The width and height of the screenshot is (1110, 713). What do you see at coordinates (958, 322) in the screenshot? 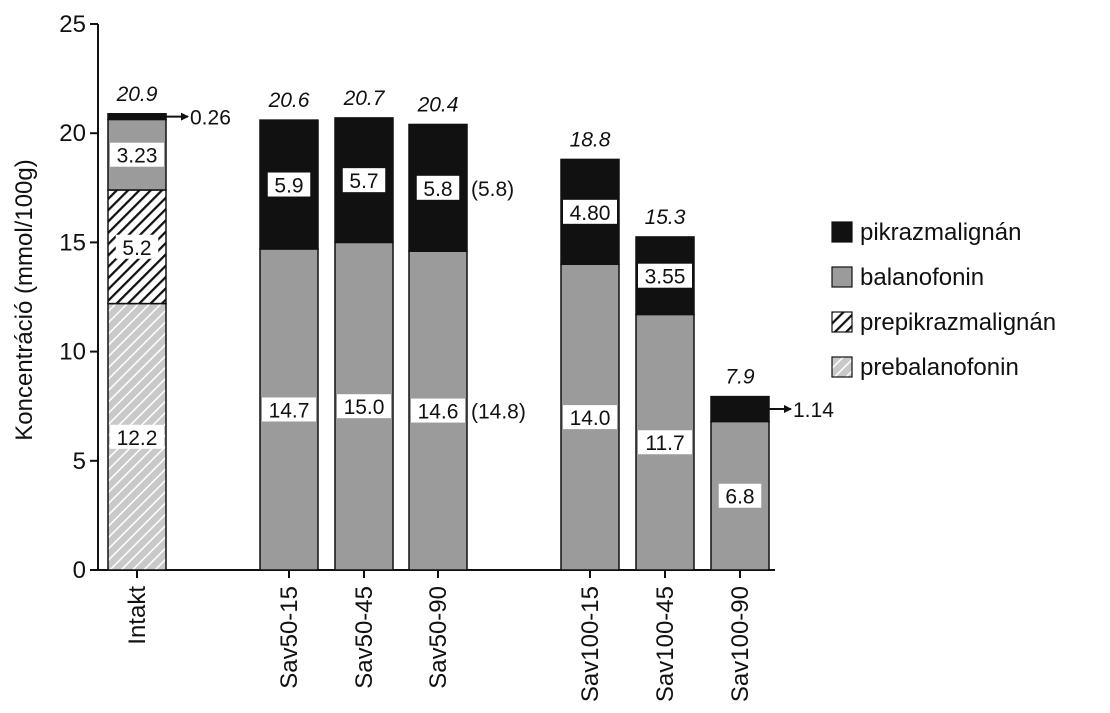
I see `legend-label-prepikrazmalignán: prepikrazmalignán` at bounding box center [958, 322].